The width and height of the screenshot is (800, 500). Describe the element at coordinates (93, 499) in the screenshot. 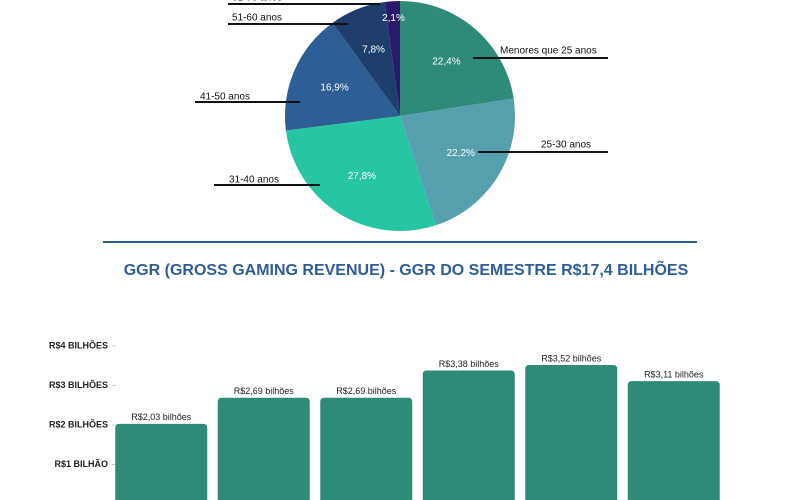

I see `y-tick-label: R$0,00` at that location.